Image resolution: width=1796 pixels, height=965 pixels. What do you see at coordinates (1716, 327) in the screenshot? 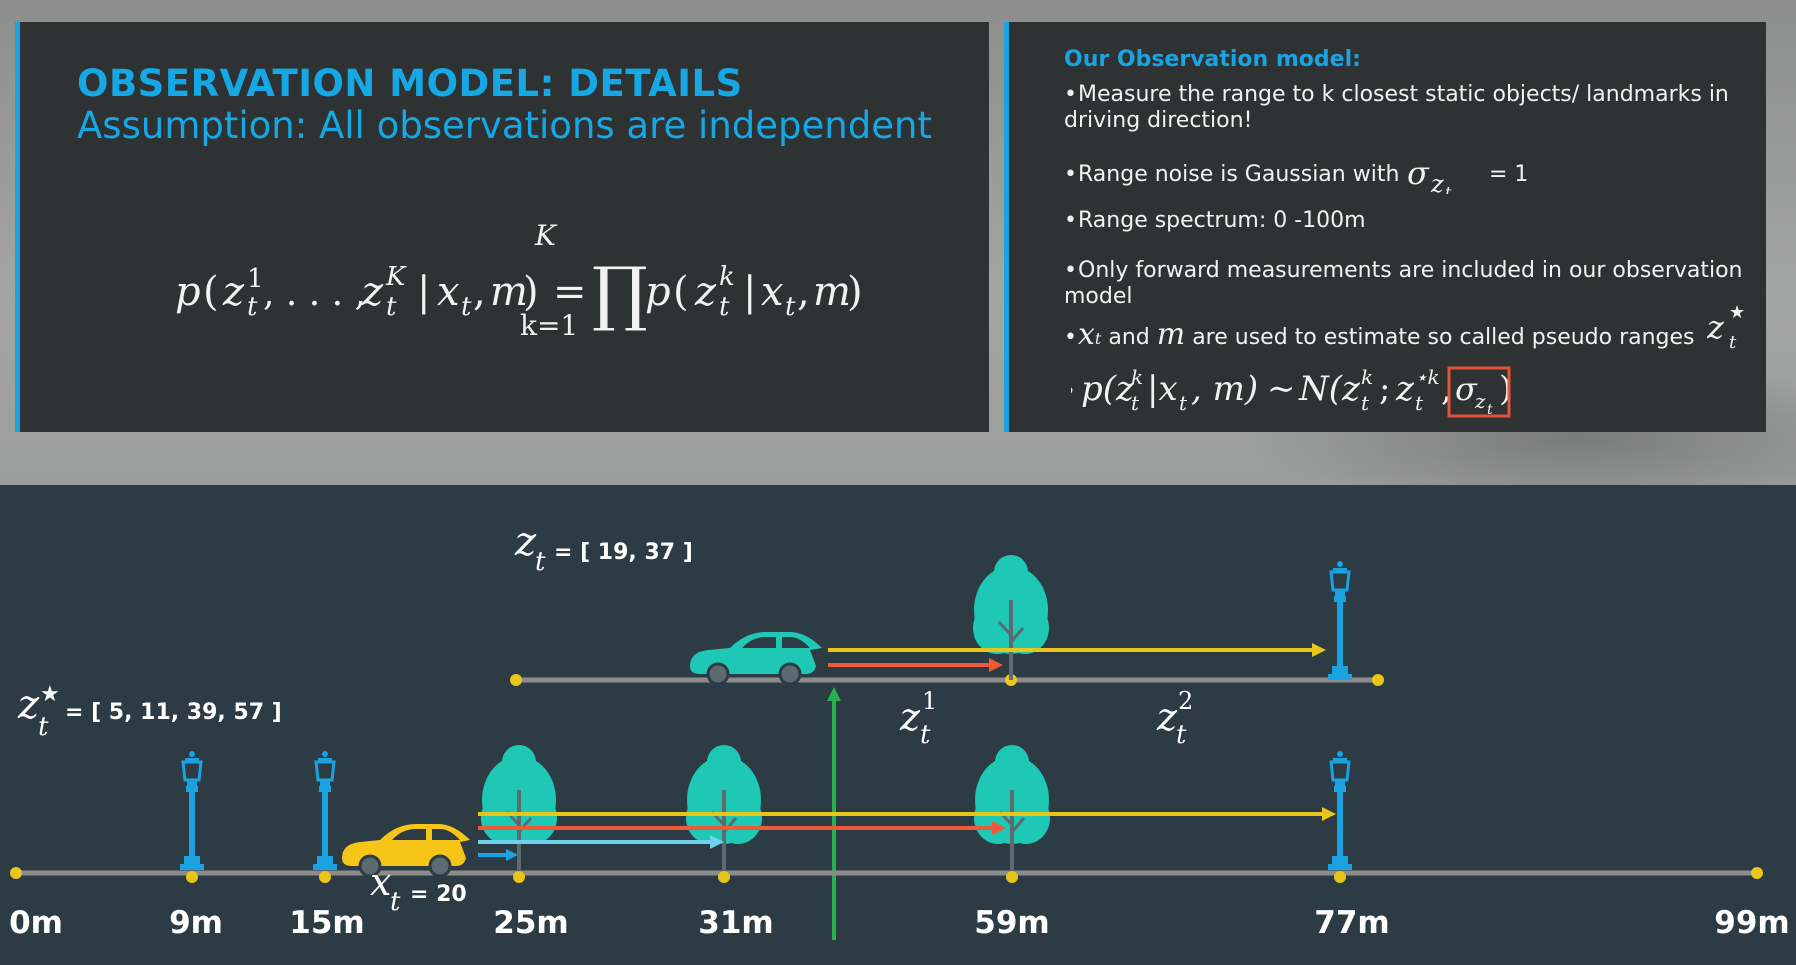
I see `pseudo-z-glyph: z` at bounding box center [1716, 327].